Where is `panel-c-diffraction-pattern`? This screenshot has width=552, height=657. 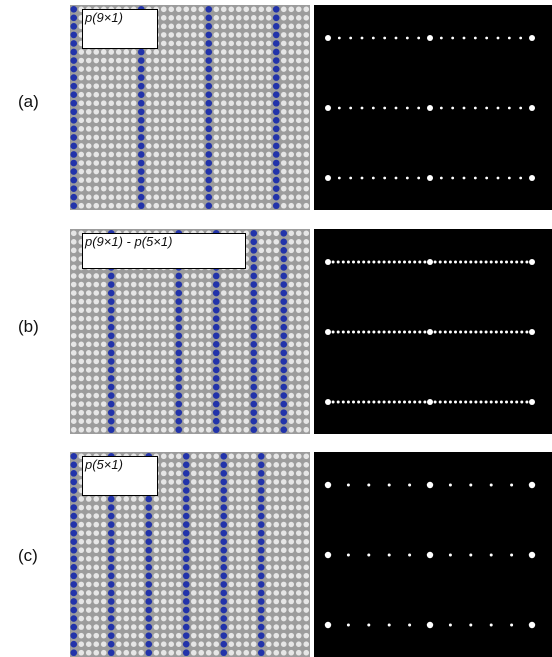
panel-c-diffraction-pattern is located at coordinates (433, 554).